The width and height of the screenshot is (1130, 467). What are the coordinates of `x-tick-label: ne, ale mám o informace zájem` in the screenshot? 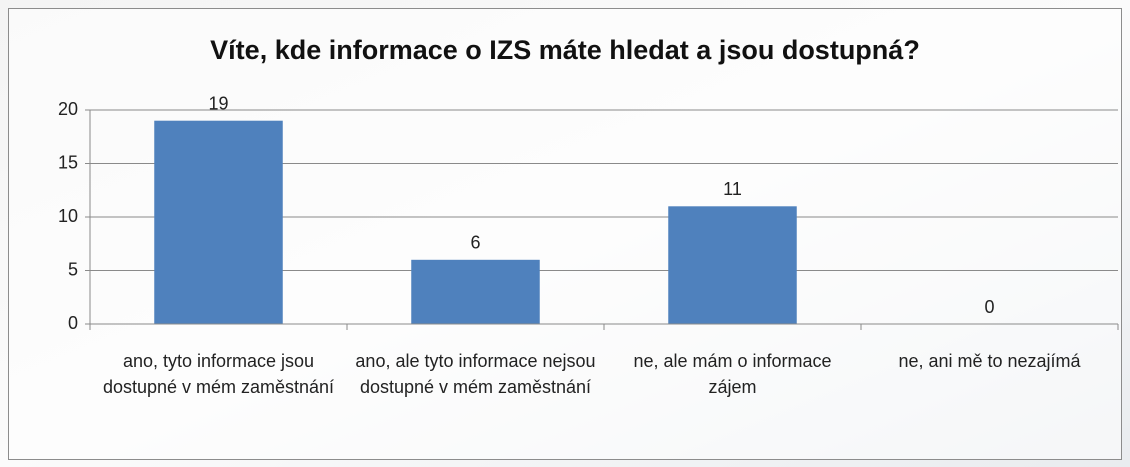 It's located at (732, 374).